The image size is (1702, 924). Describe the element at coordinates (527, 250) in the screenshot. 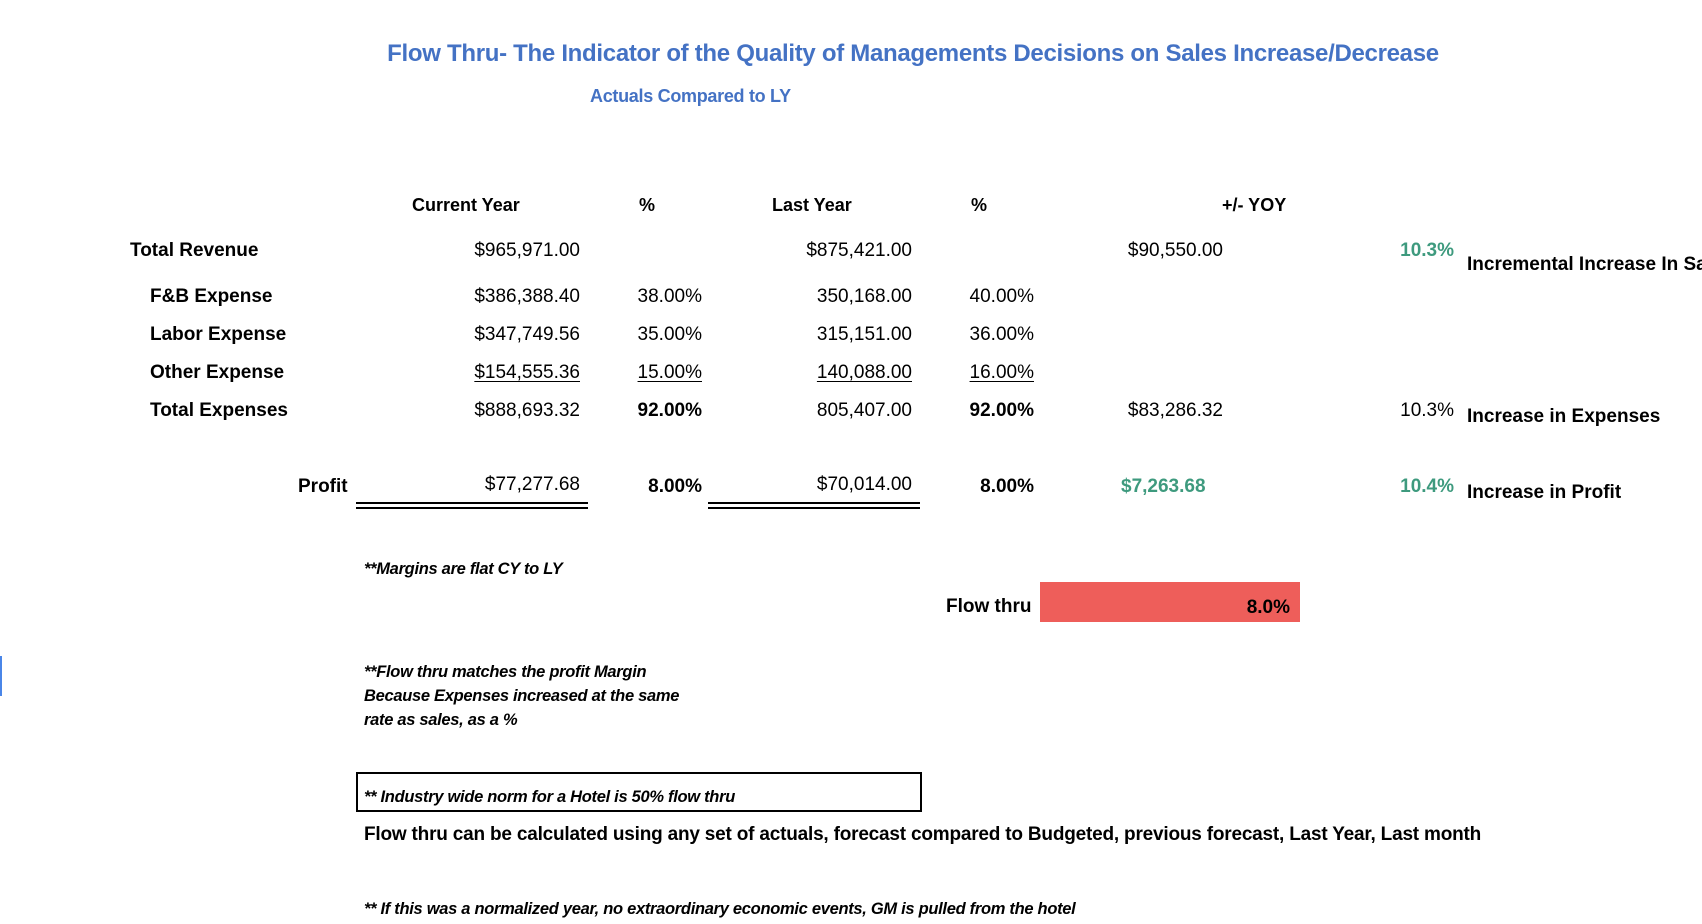

I see `cy-value: $965,971.00` at that location.